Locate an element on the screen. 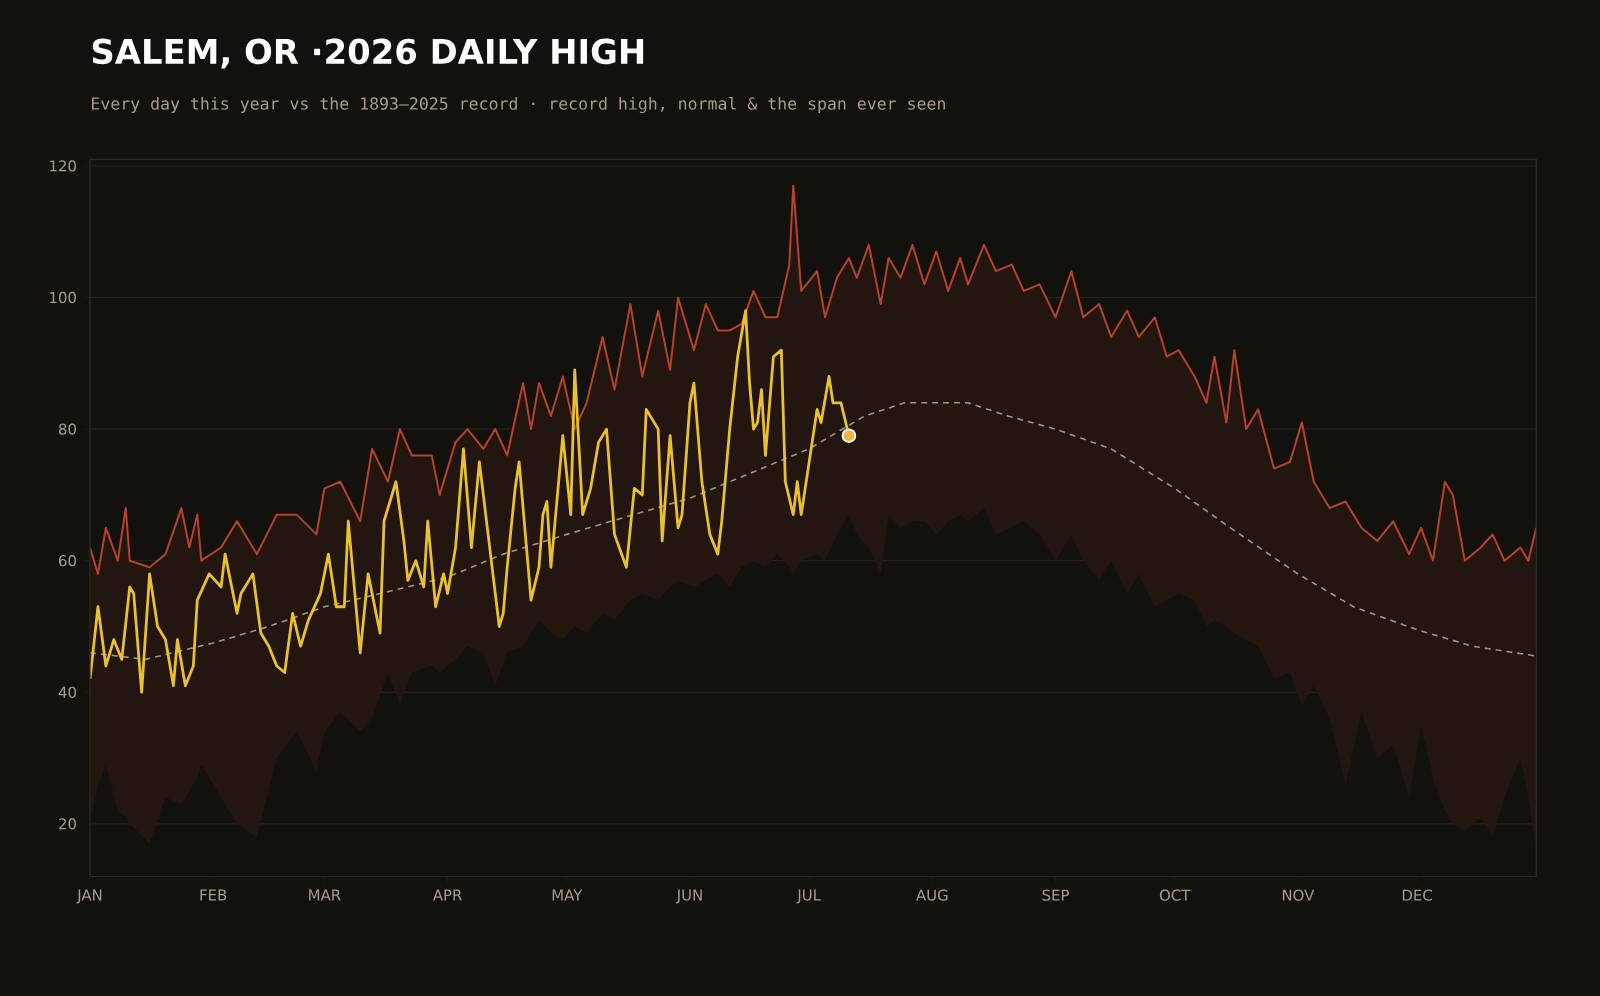 This screenshot has width=1600, height=996. x-tick-label: OCT is located at coordinates (1175, 895).